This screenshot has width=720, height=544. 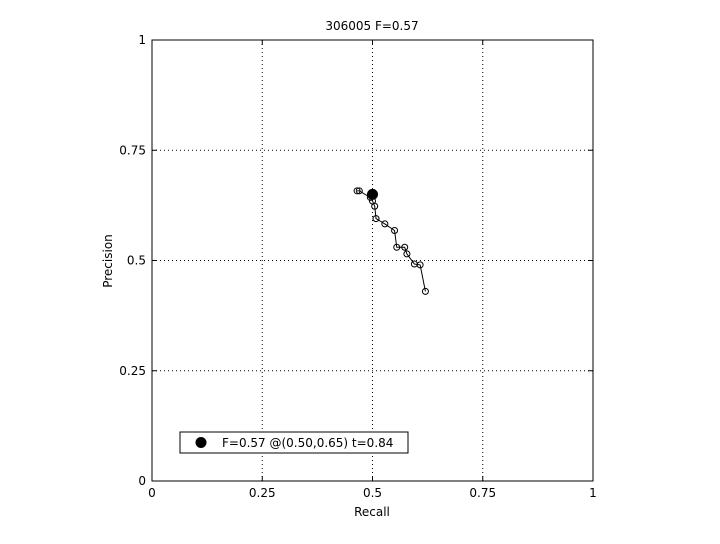 What do you see at coordinates (152, 493) in the screenshot?
I see `x-tick-label: 0` at bounding box center [152, 493].